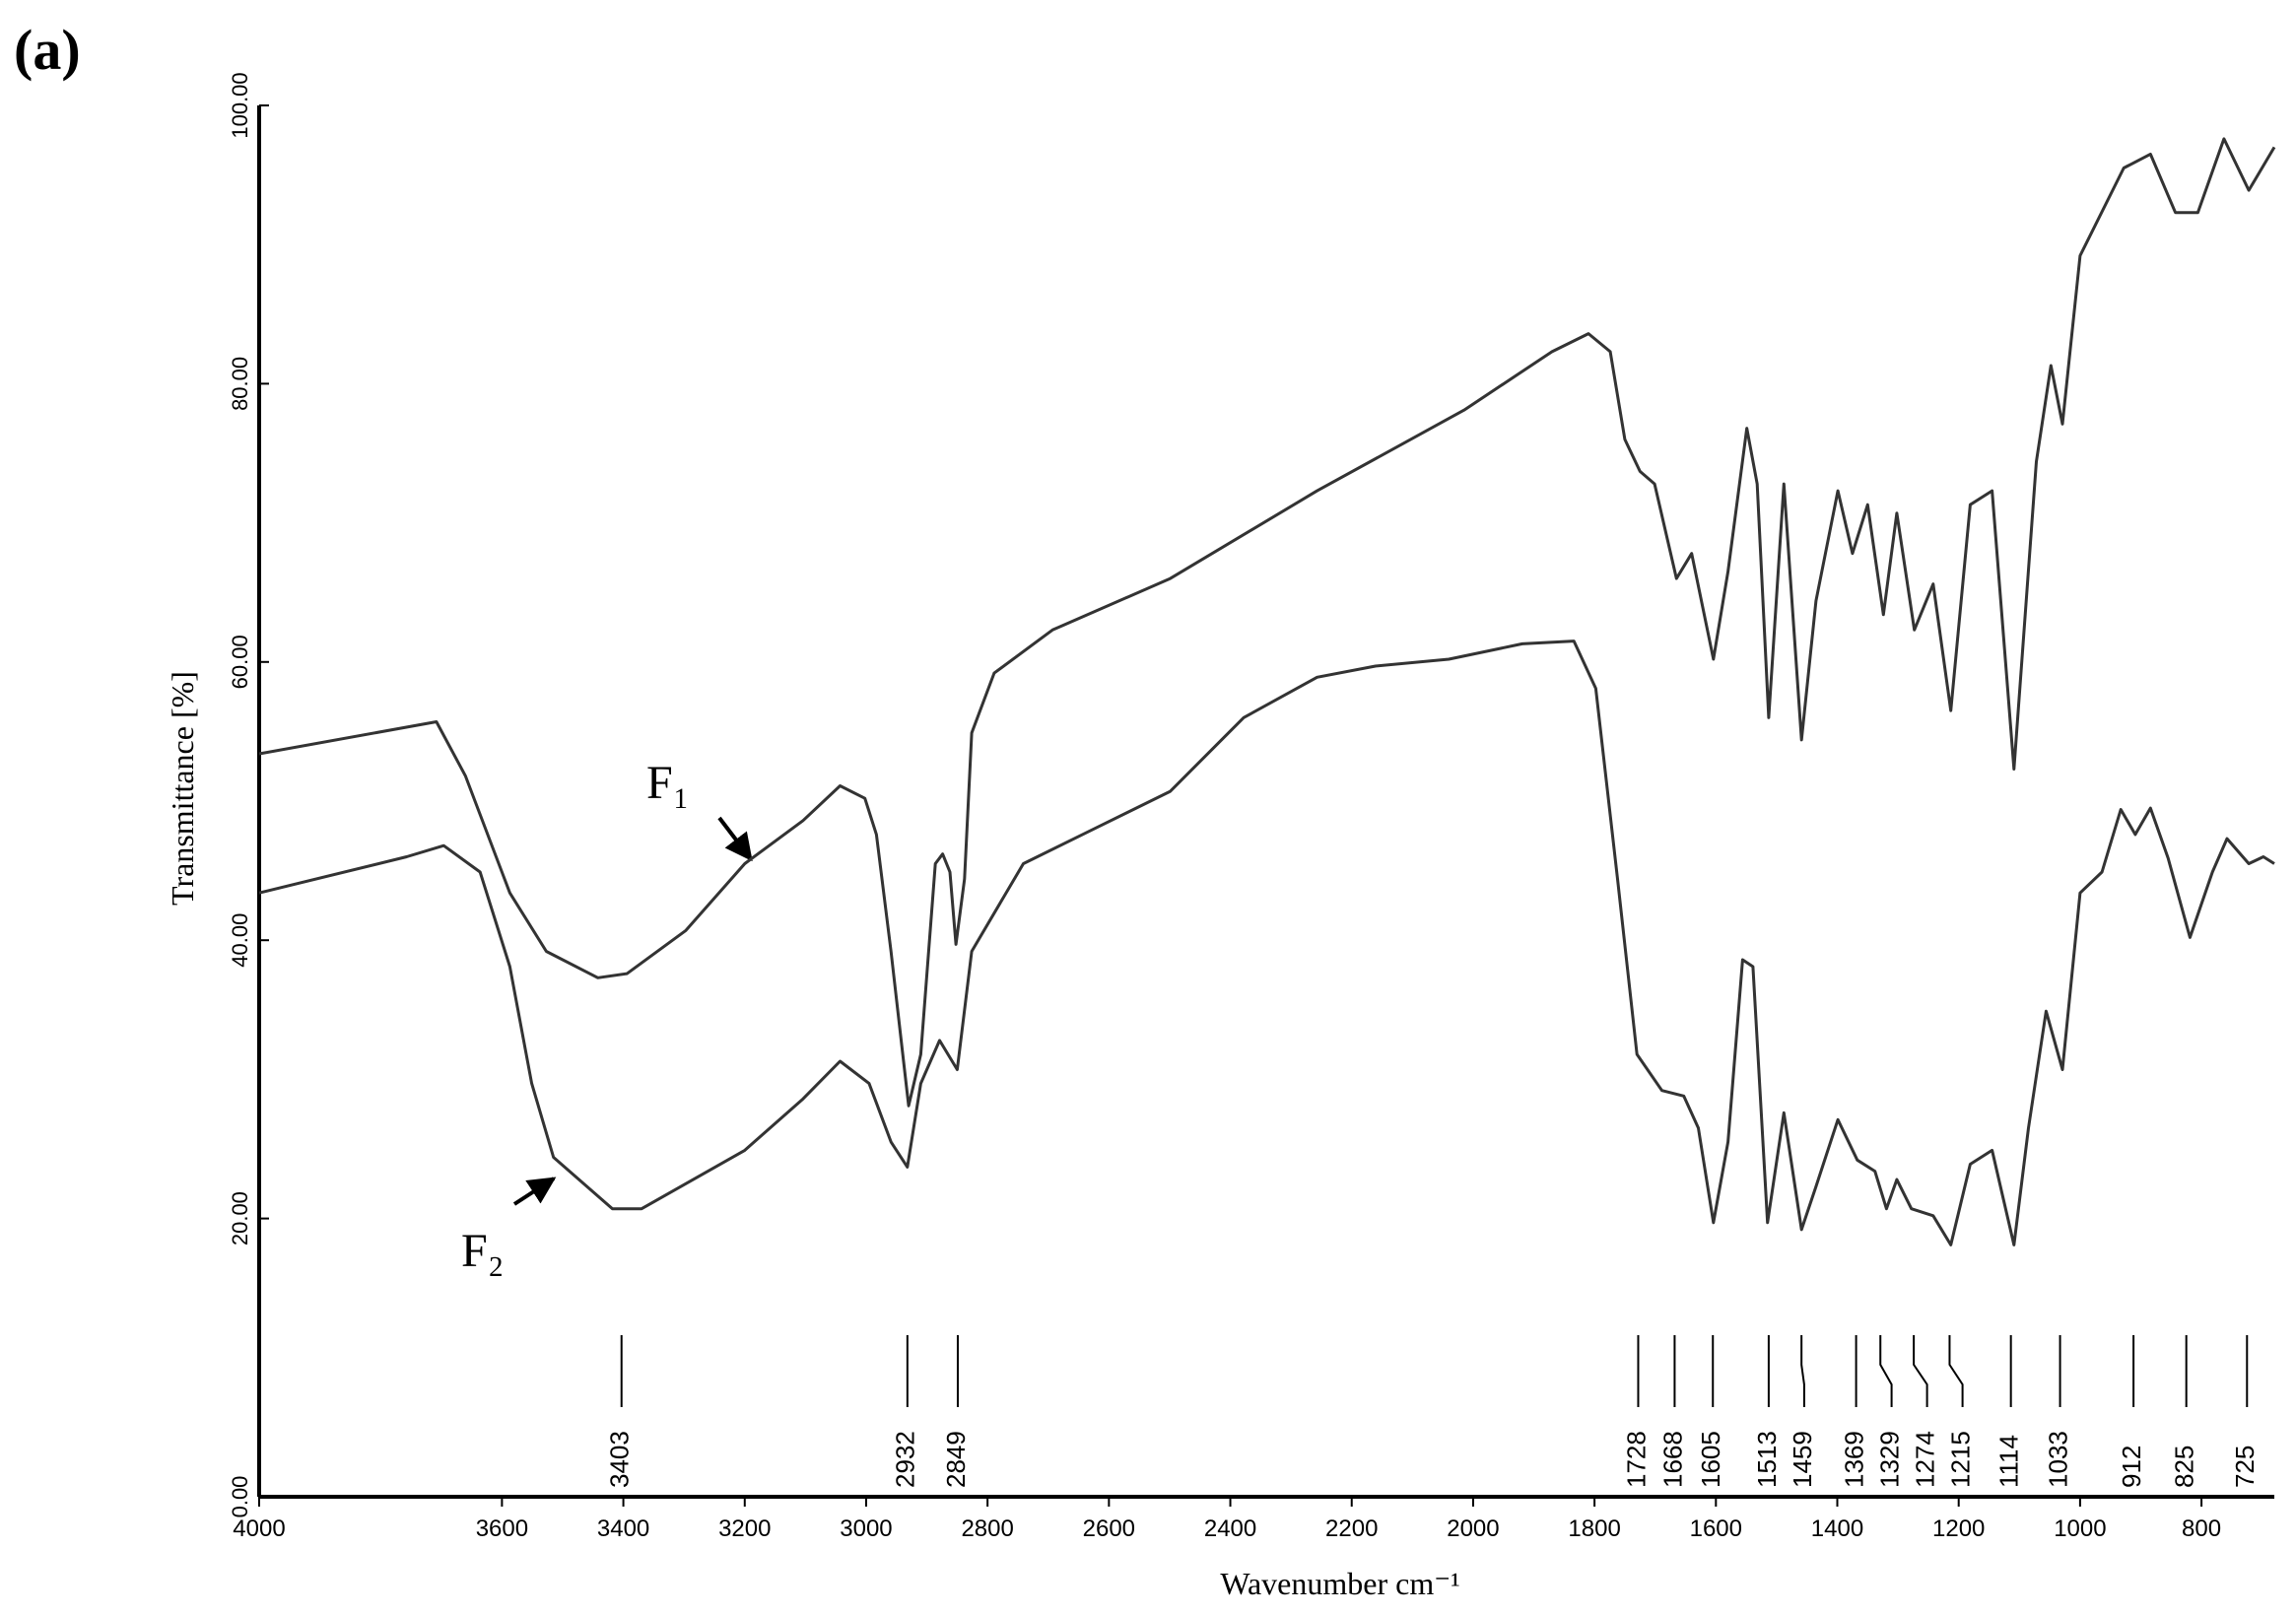 The width and height of the screenshot is (2296, 1615). I want to click on peak-label: 1668, so click(1672, 1459).